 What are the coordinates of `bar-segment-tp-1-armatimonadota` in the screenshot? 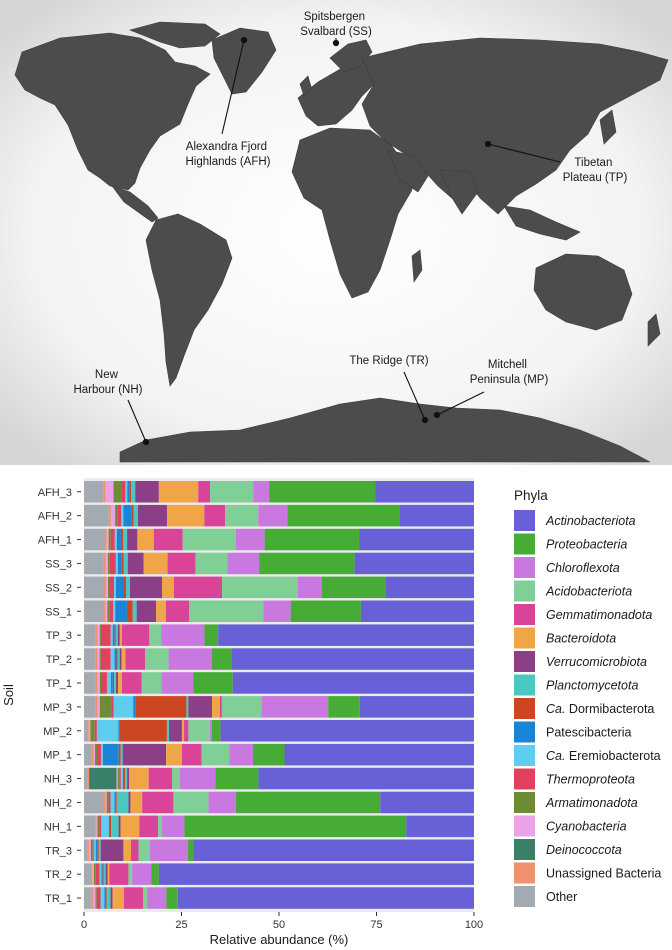 It's located at (100, 683).